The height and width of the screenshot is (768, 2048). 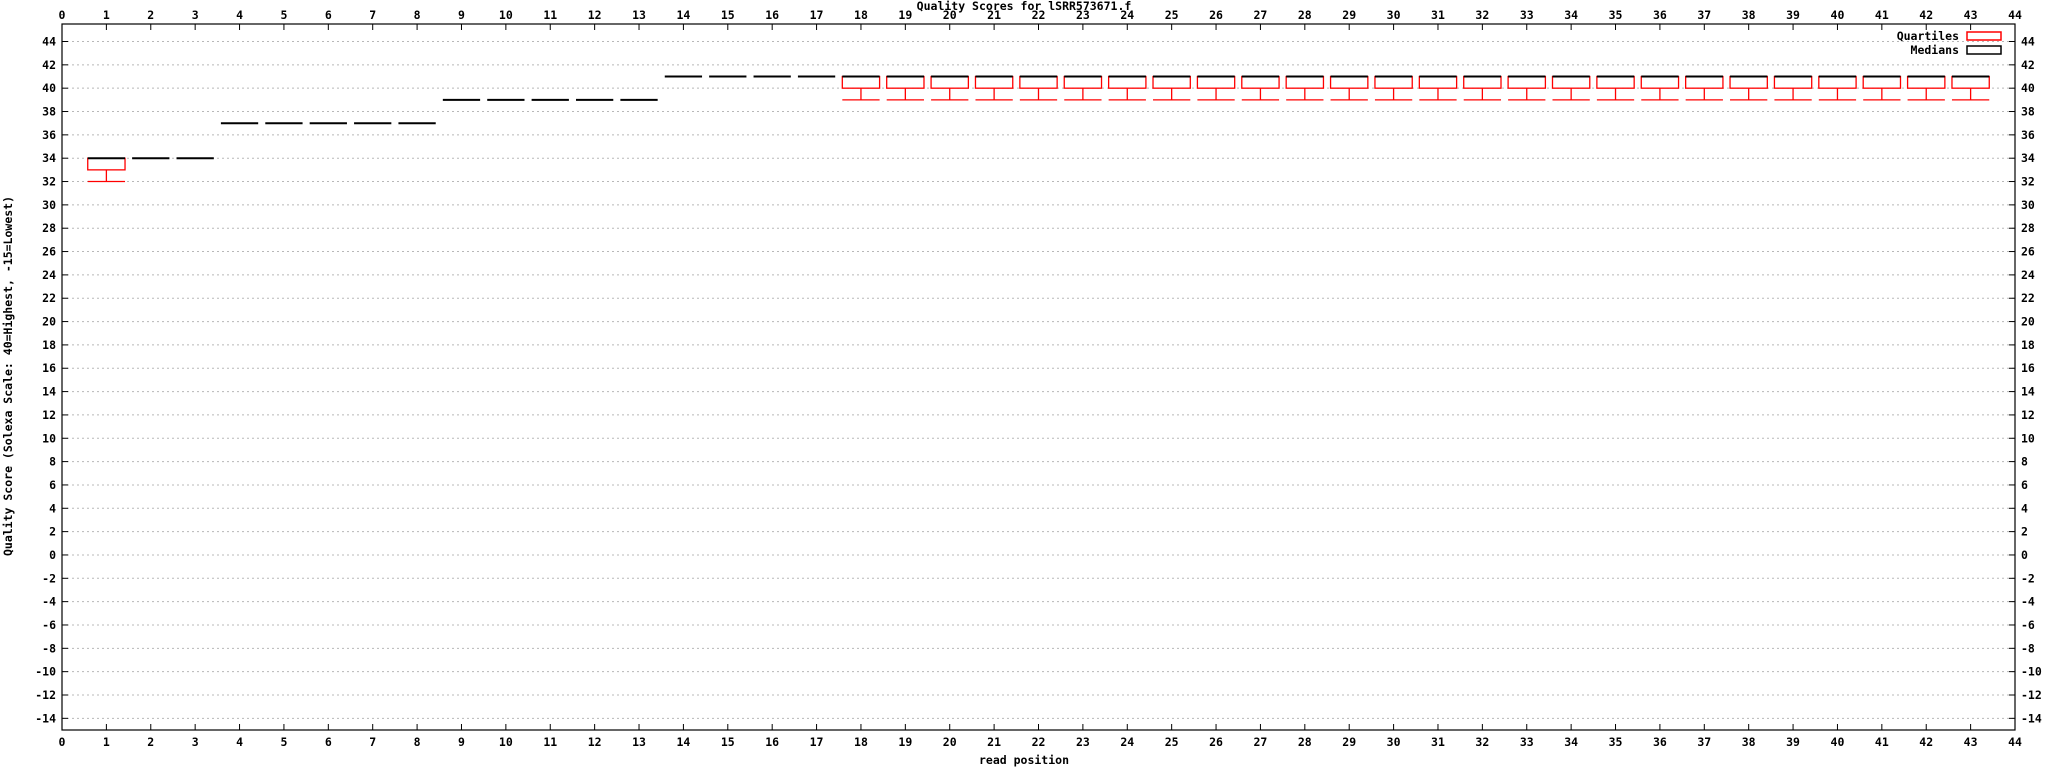 I want to click on y-tick-label: -2, so click(x=49, y=578).